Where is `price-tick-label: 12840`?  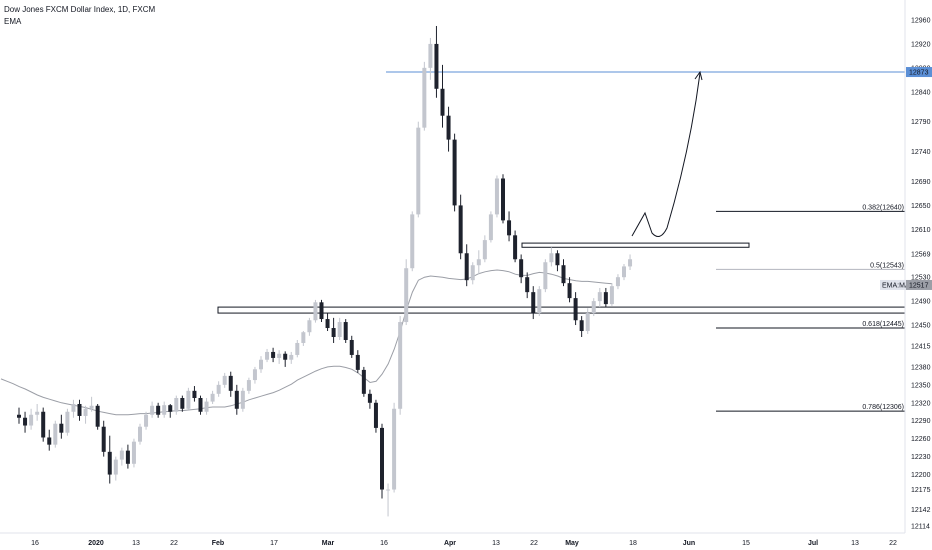
price-tick-label: 12840 is located at coordinates (921, 92).